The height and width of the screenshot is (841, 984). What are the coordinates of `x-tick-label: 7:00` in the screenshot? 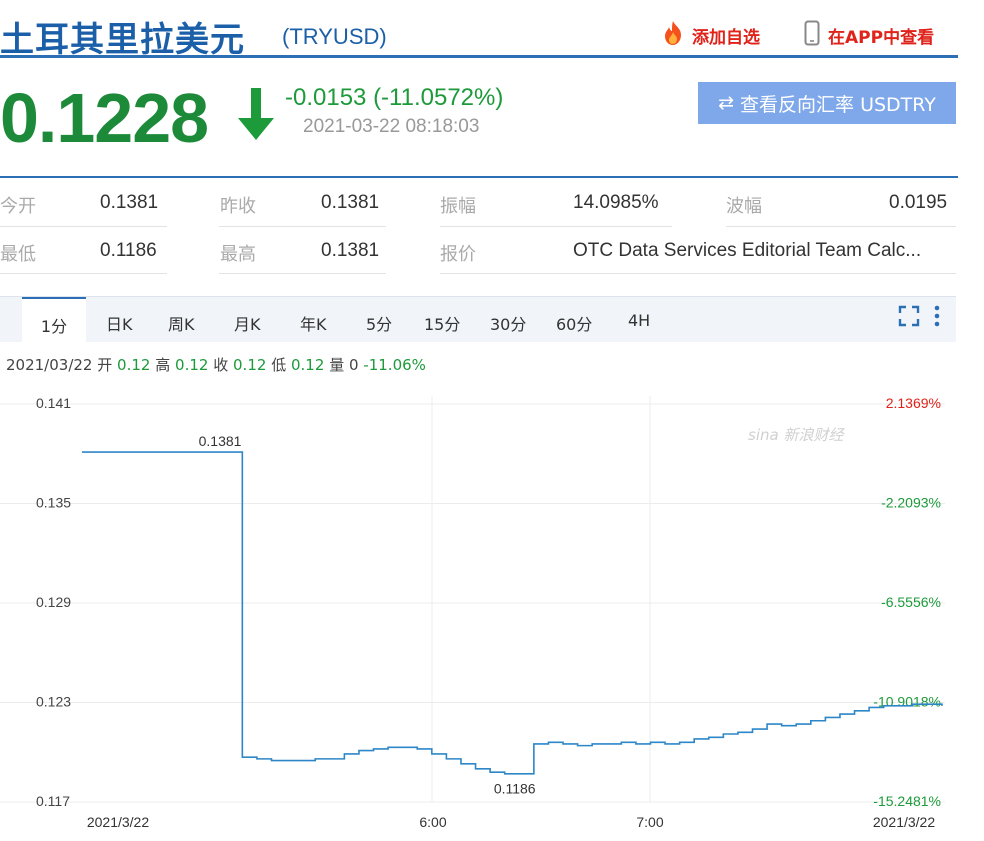 It's located at (649, 822).